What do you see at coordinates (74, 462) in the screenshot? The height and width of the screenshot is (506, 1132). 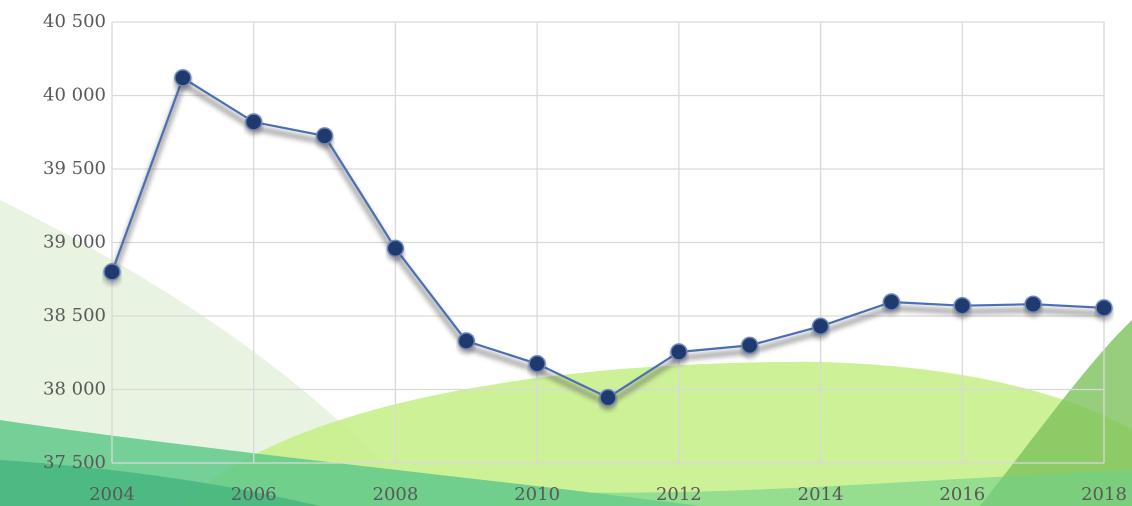 I see `y-tick-label: 37 500` at bounding box center [74, 462].